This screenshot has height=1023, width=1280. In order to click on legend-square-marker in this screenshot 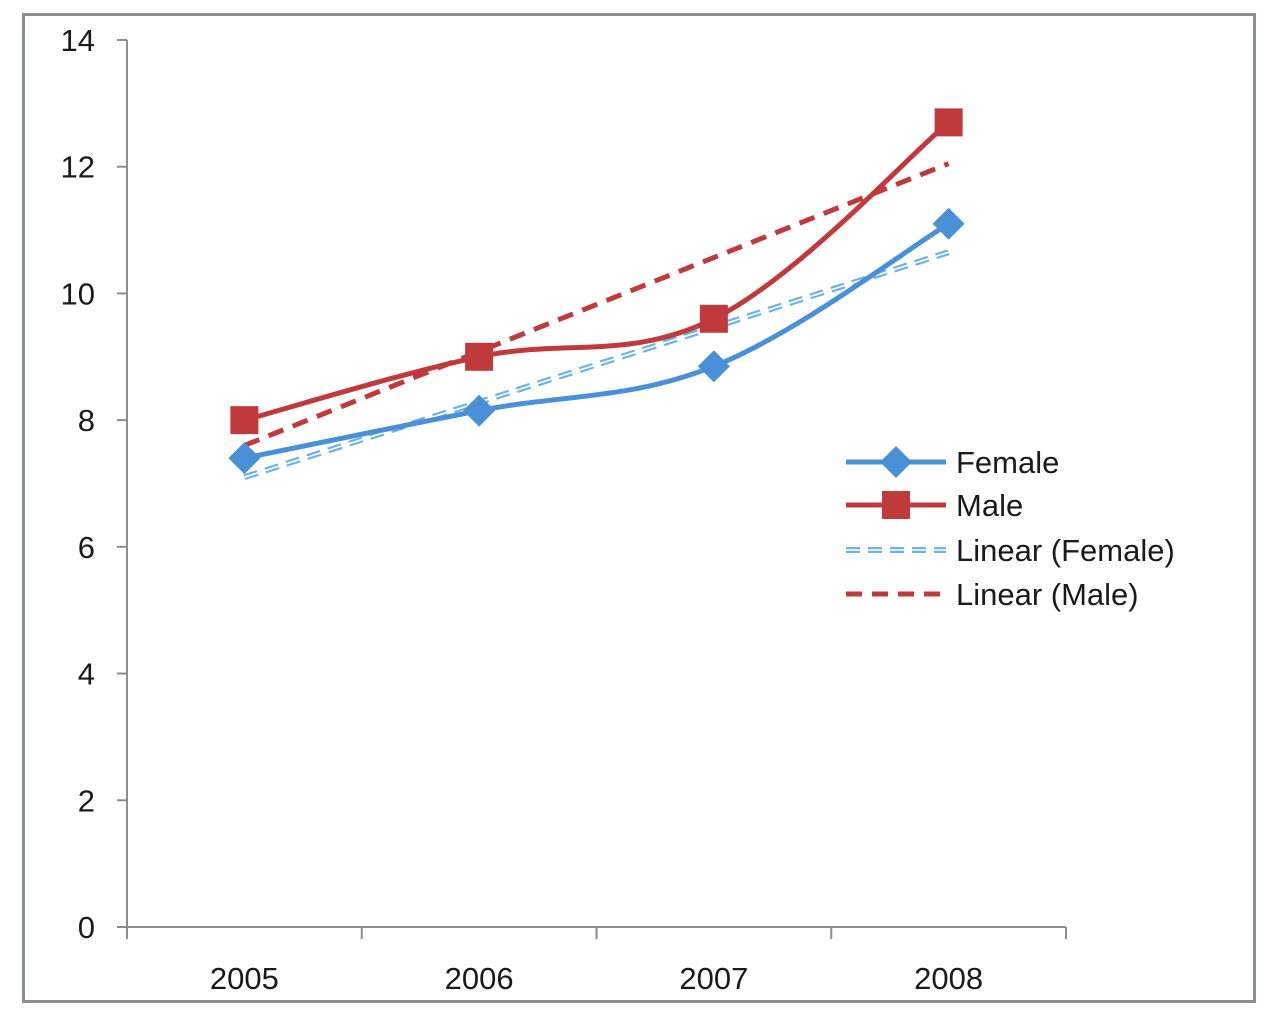, I will do `click(896, 505)`.